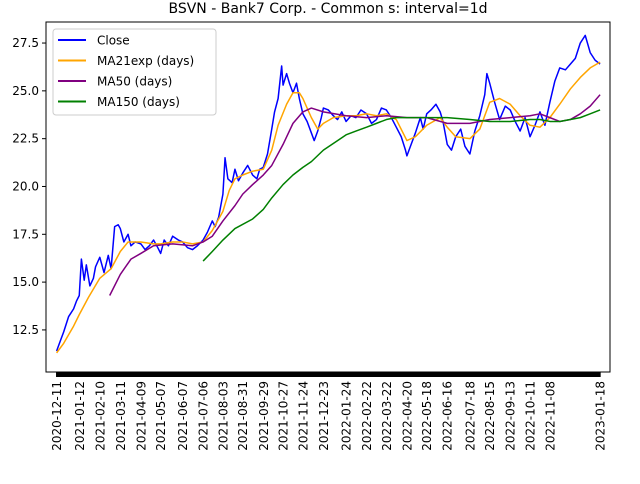  Describe the element at coordinates (204, 416) in the screenshot. I see `x-tick-label: 2021-07-06` at that location.